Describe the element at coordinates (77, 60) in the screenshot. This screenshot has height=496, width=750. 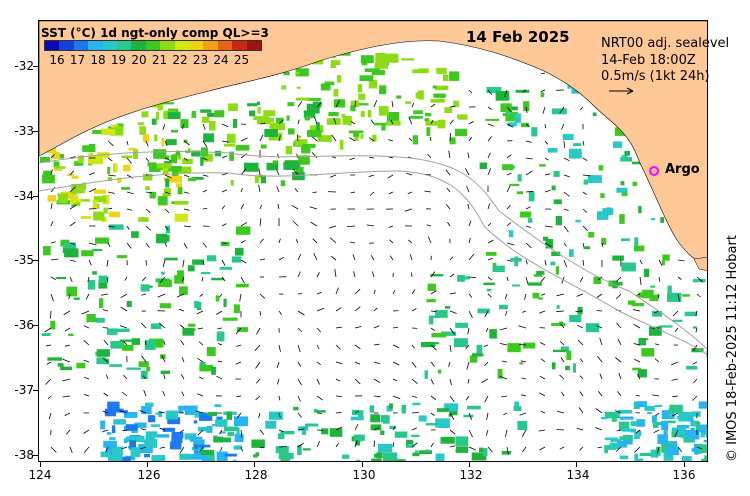
I see `colorbar-label: 17` at that location.